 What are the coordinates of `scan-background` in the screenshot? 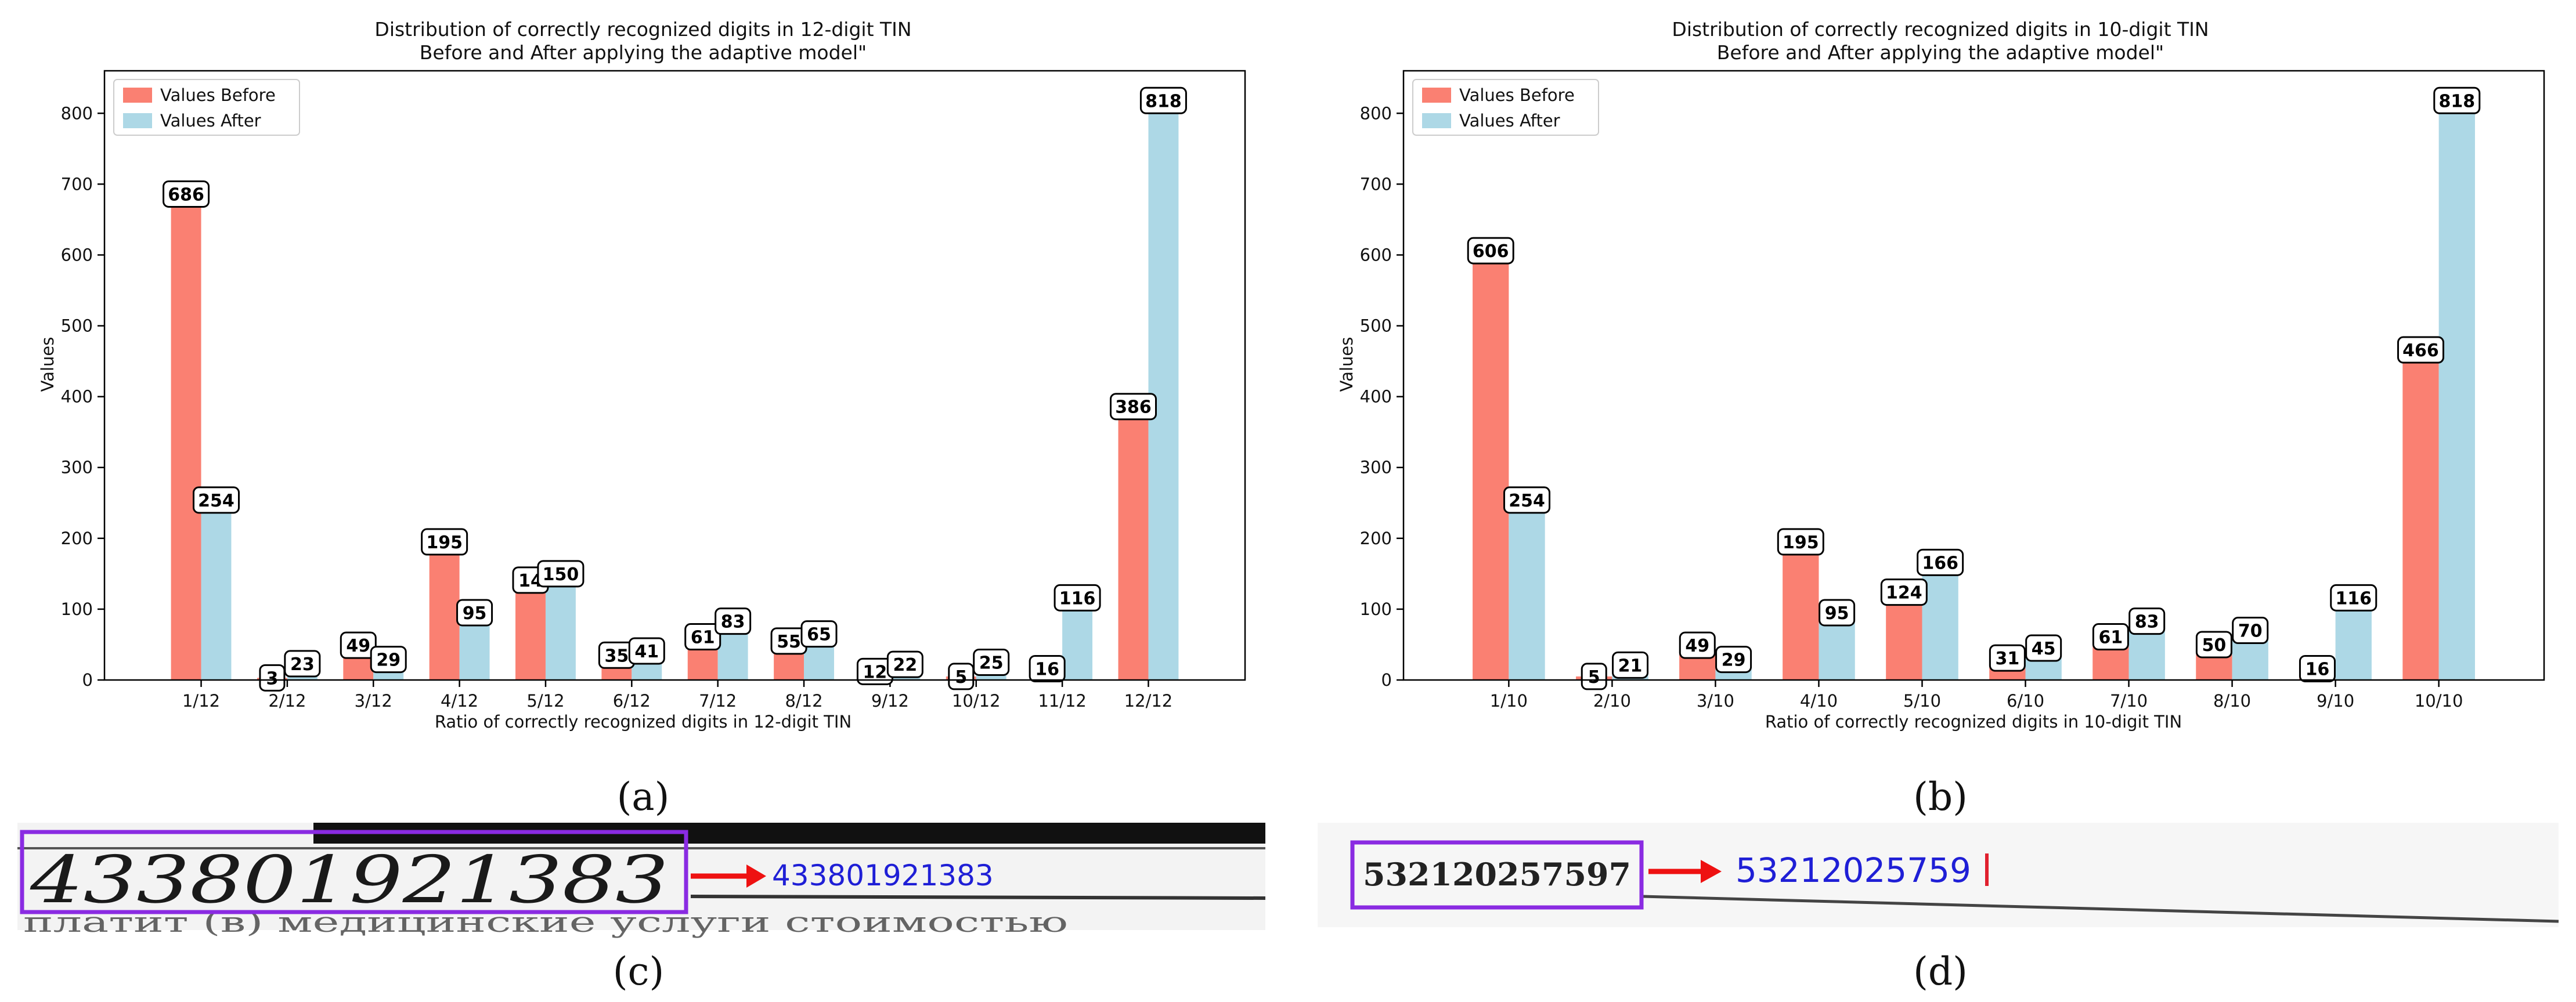 It's located at (1939, 875).